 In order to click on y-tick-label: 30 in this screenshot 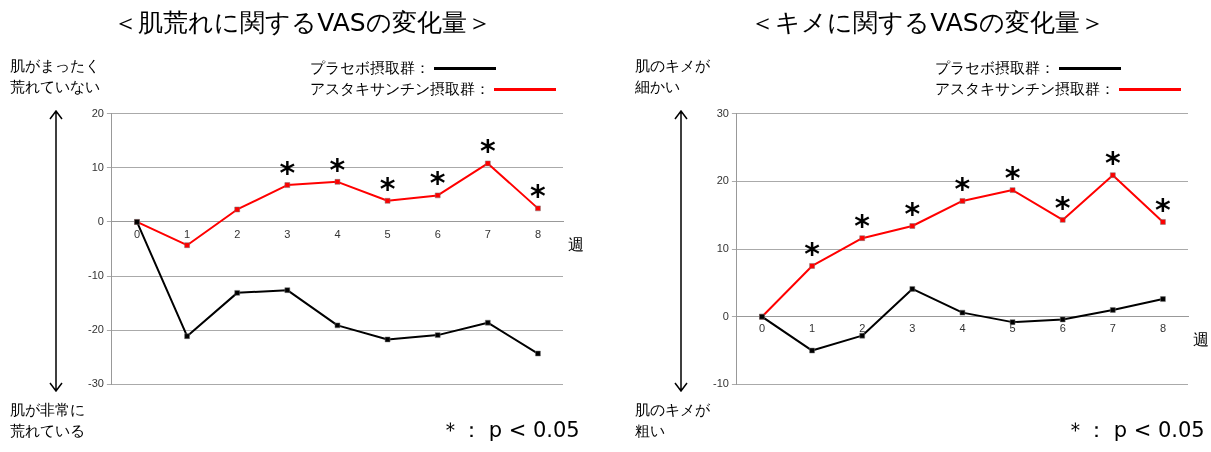, I will do `click(722, 112)`.